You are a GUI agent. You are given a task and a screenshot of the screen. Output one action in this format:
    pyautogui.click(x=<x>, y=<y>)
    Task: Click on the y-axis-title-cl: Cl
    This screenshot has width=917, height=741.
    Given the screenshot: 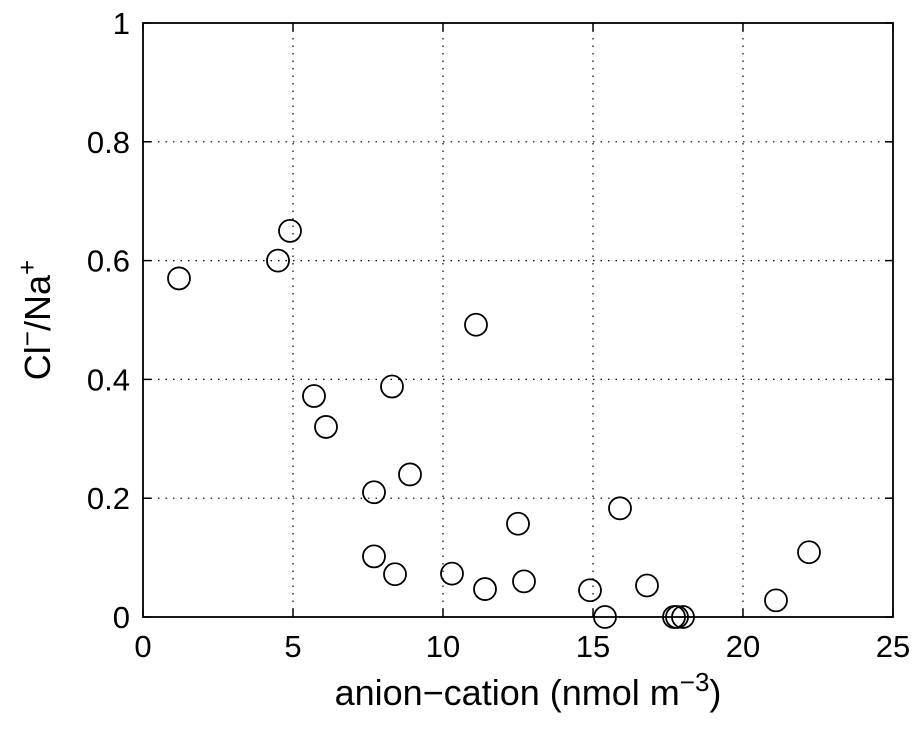 What is the action you would take?
    pyautogui.click(x=37, y=363)
    